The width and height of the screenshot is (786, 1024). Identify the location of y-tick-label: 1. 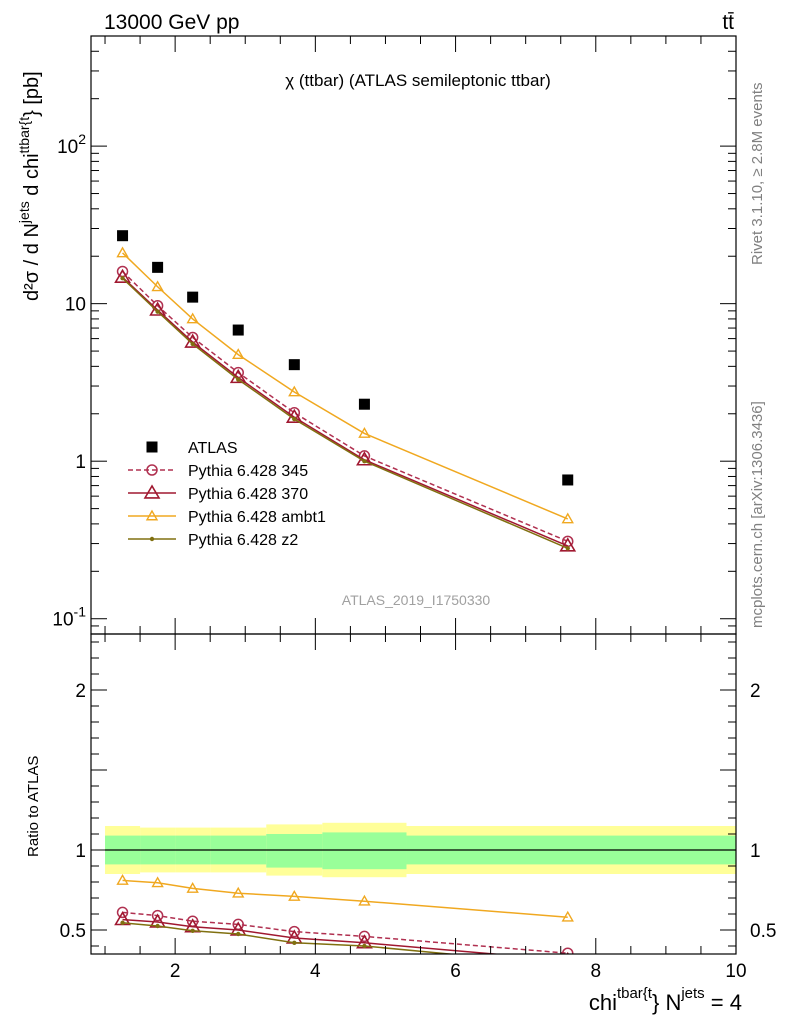
(80, 462).